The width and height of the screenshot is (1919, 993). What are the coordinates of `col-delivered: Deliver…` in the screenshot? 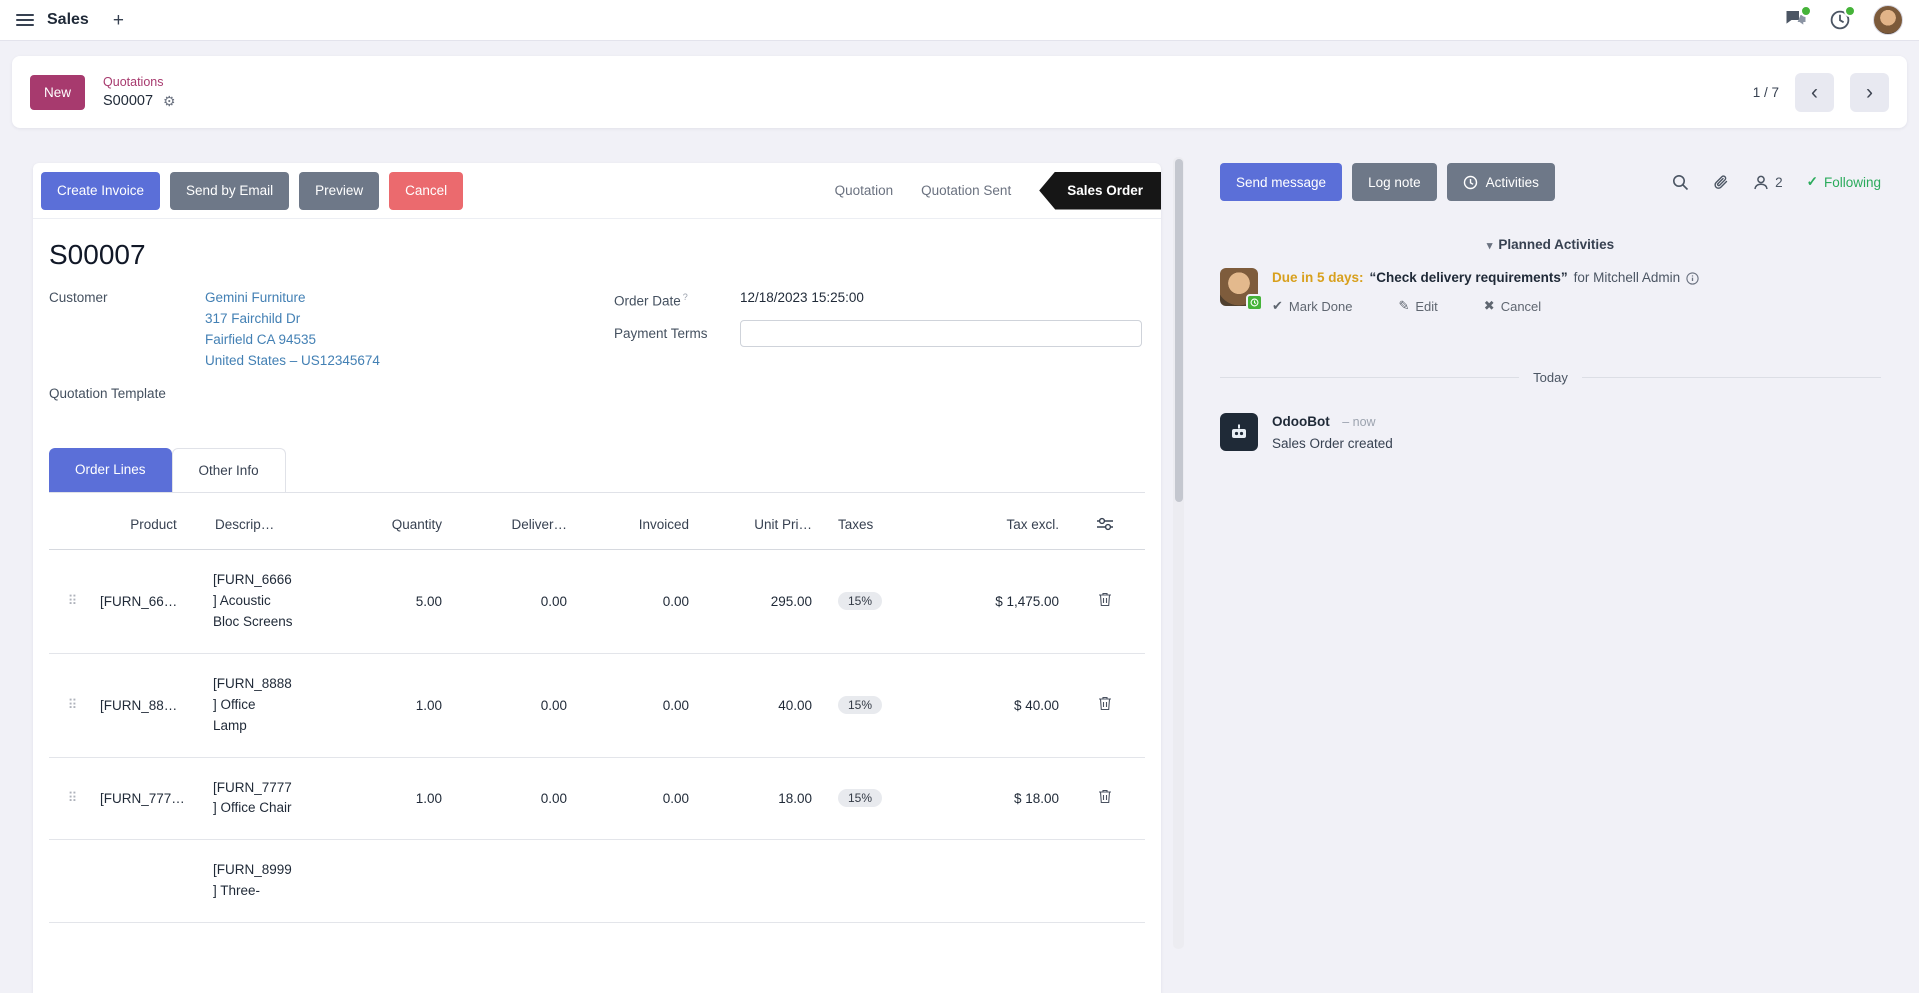 It's located at (539, 524).